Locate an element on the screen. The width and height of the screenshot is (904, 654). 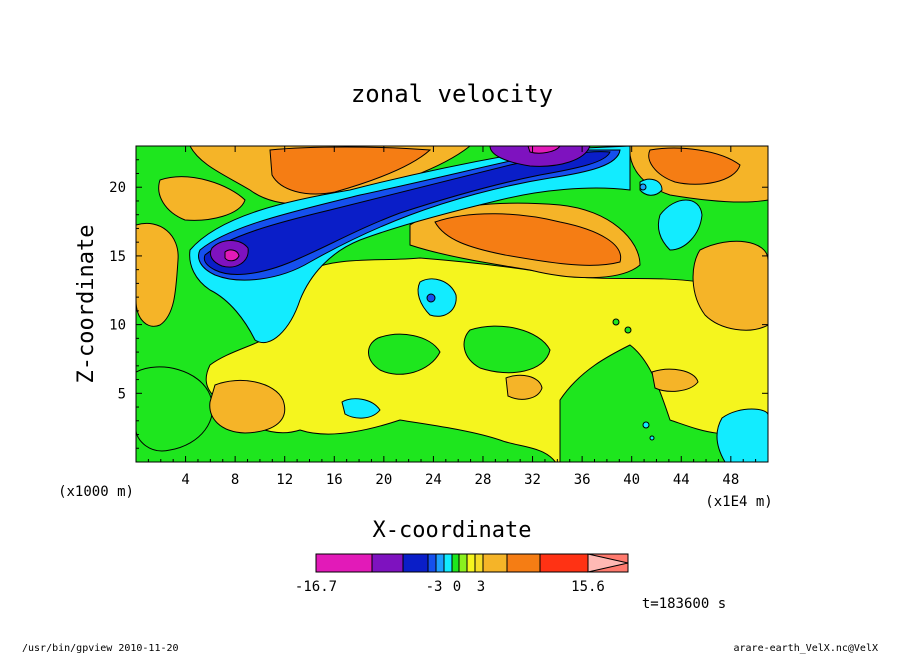
y-axis-title: Z-coordinate is located at coordinates (86, 304).